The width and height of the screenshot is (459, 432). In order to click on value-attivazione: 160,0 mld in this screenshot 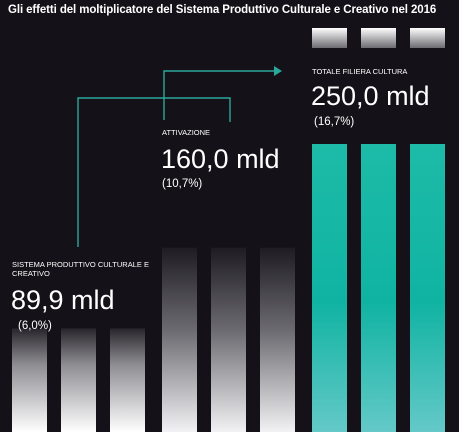, I will do `click(220, 159)`.